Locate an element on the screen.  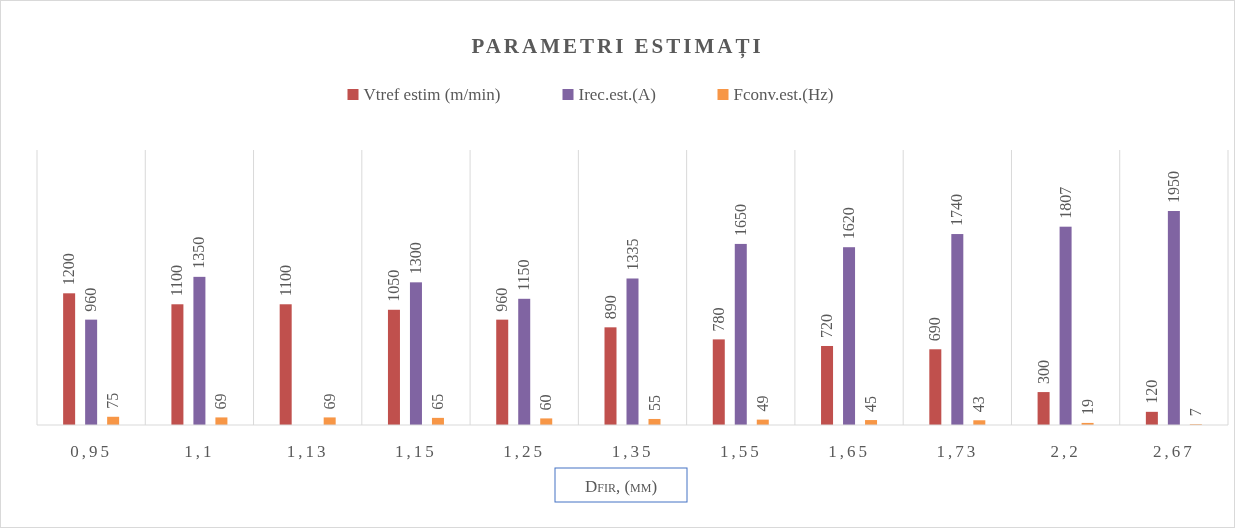
x-tick-label: 1,73 is located at coordinates (957, 451).